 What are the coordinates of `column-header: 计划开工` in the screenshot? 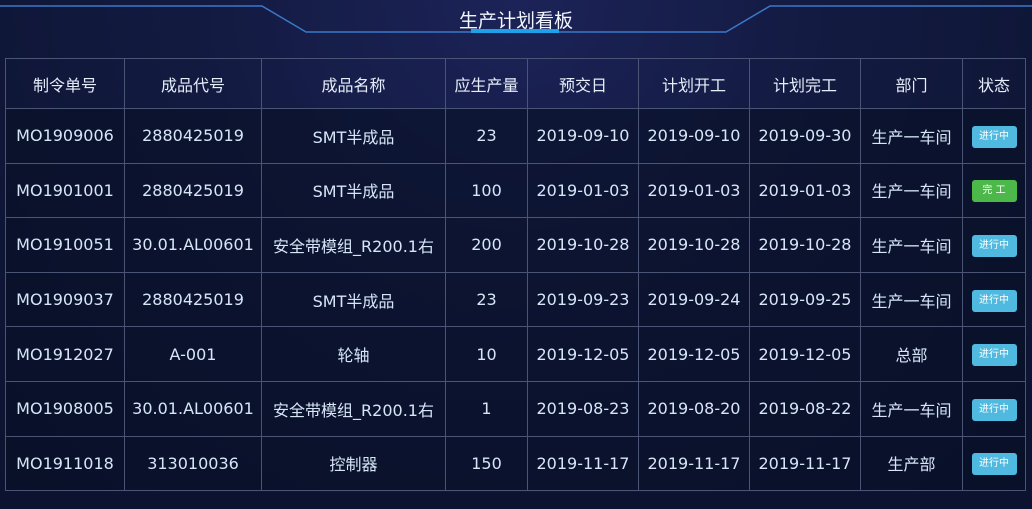 It's located at (694, 83).